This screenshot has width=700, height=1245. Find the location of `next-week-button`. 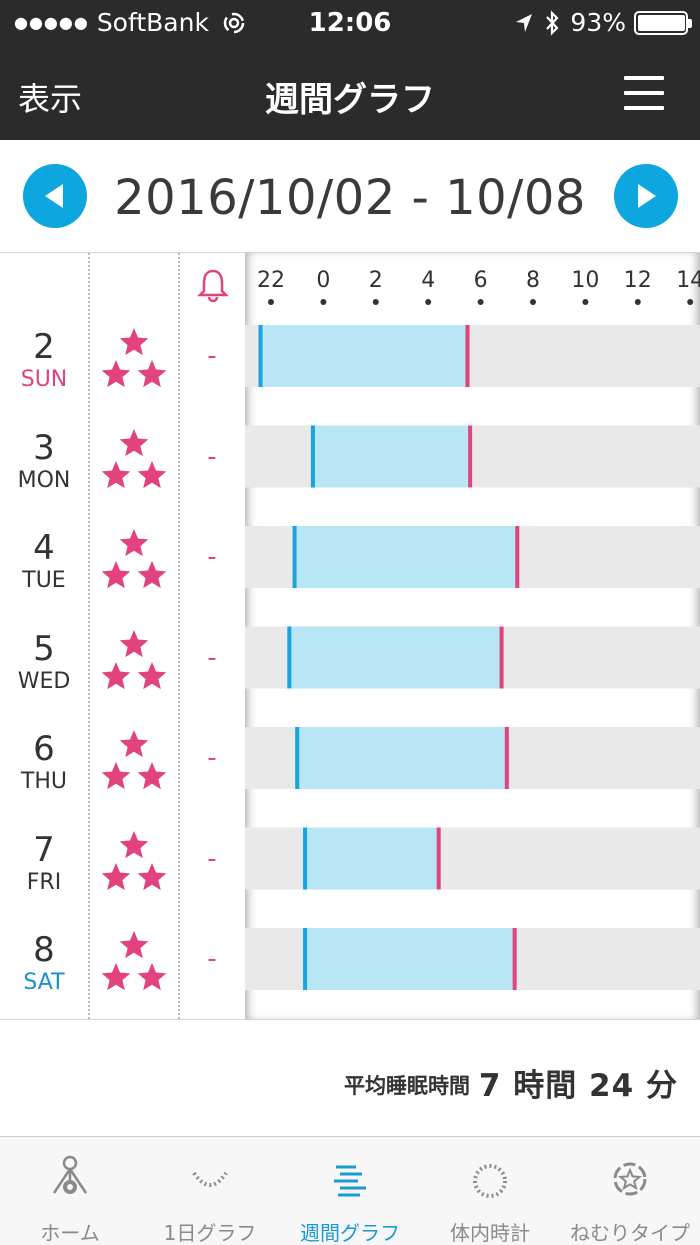

next-week-button is located at coordinates (646, 196).